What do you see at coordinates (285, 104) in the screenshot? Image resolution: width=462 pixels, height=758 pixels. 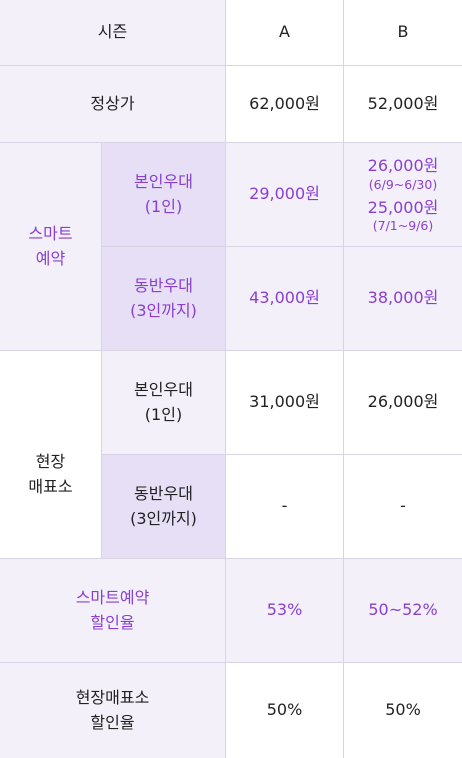 I see `regular-price-a: 62,000원` at bounding box center [285, 104].